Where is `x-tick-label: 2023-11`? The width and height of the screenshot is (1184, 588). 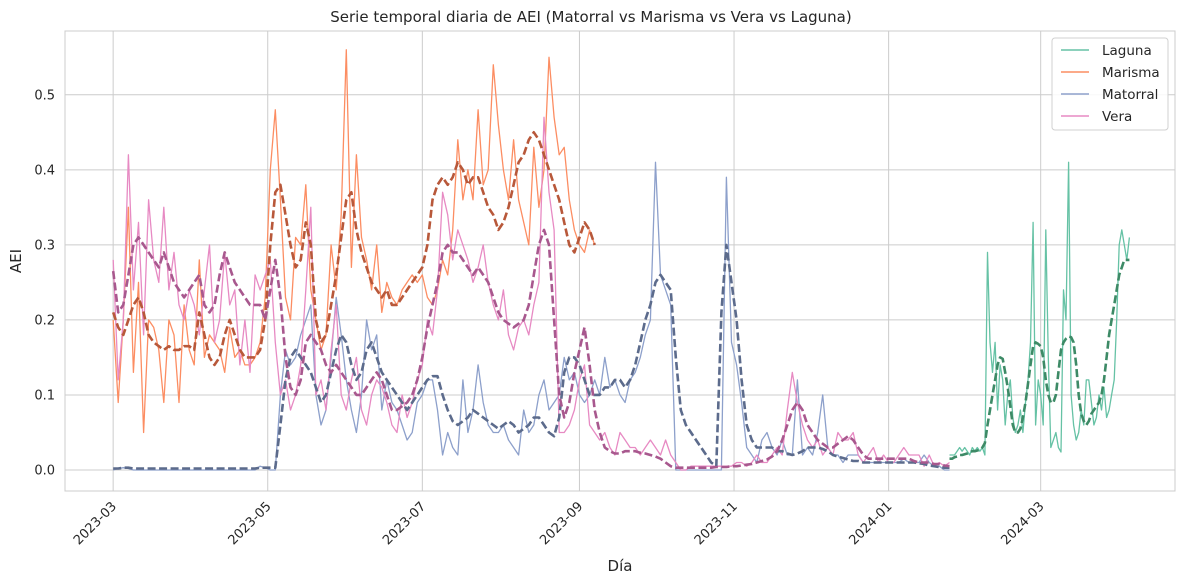 x-tick-label: 2023-11 is located at coordinates (716, 523).